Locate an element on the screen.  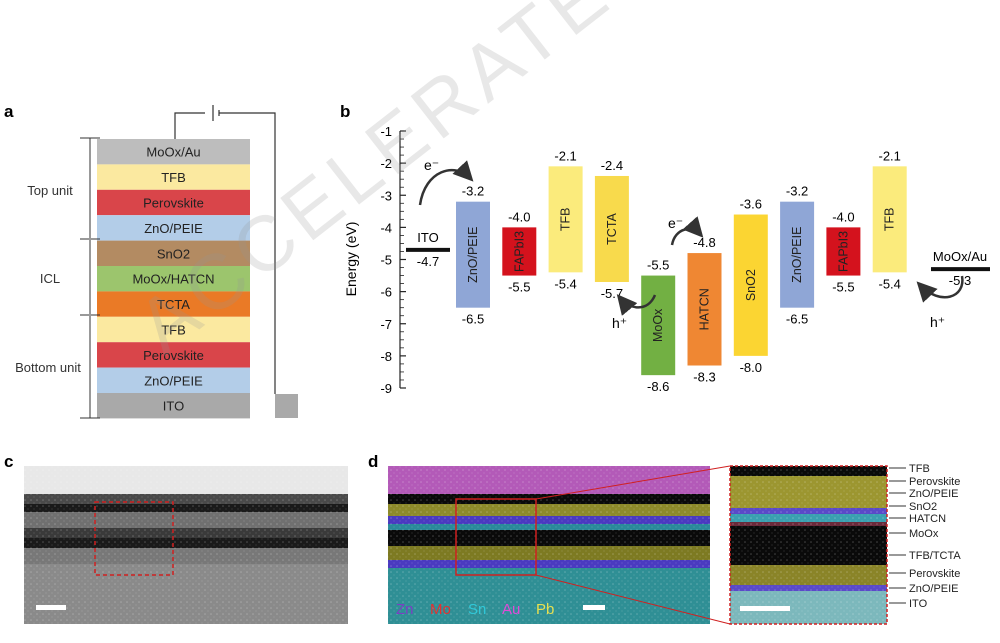
circuit-wire is located at coordinates (225, 249).